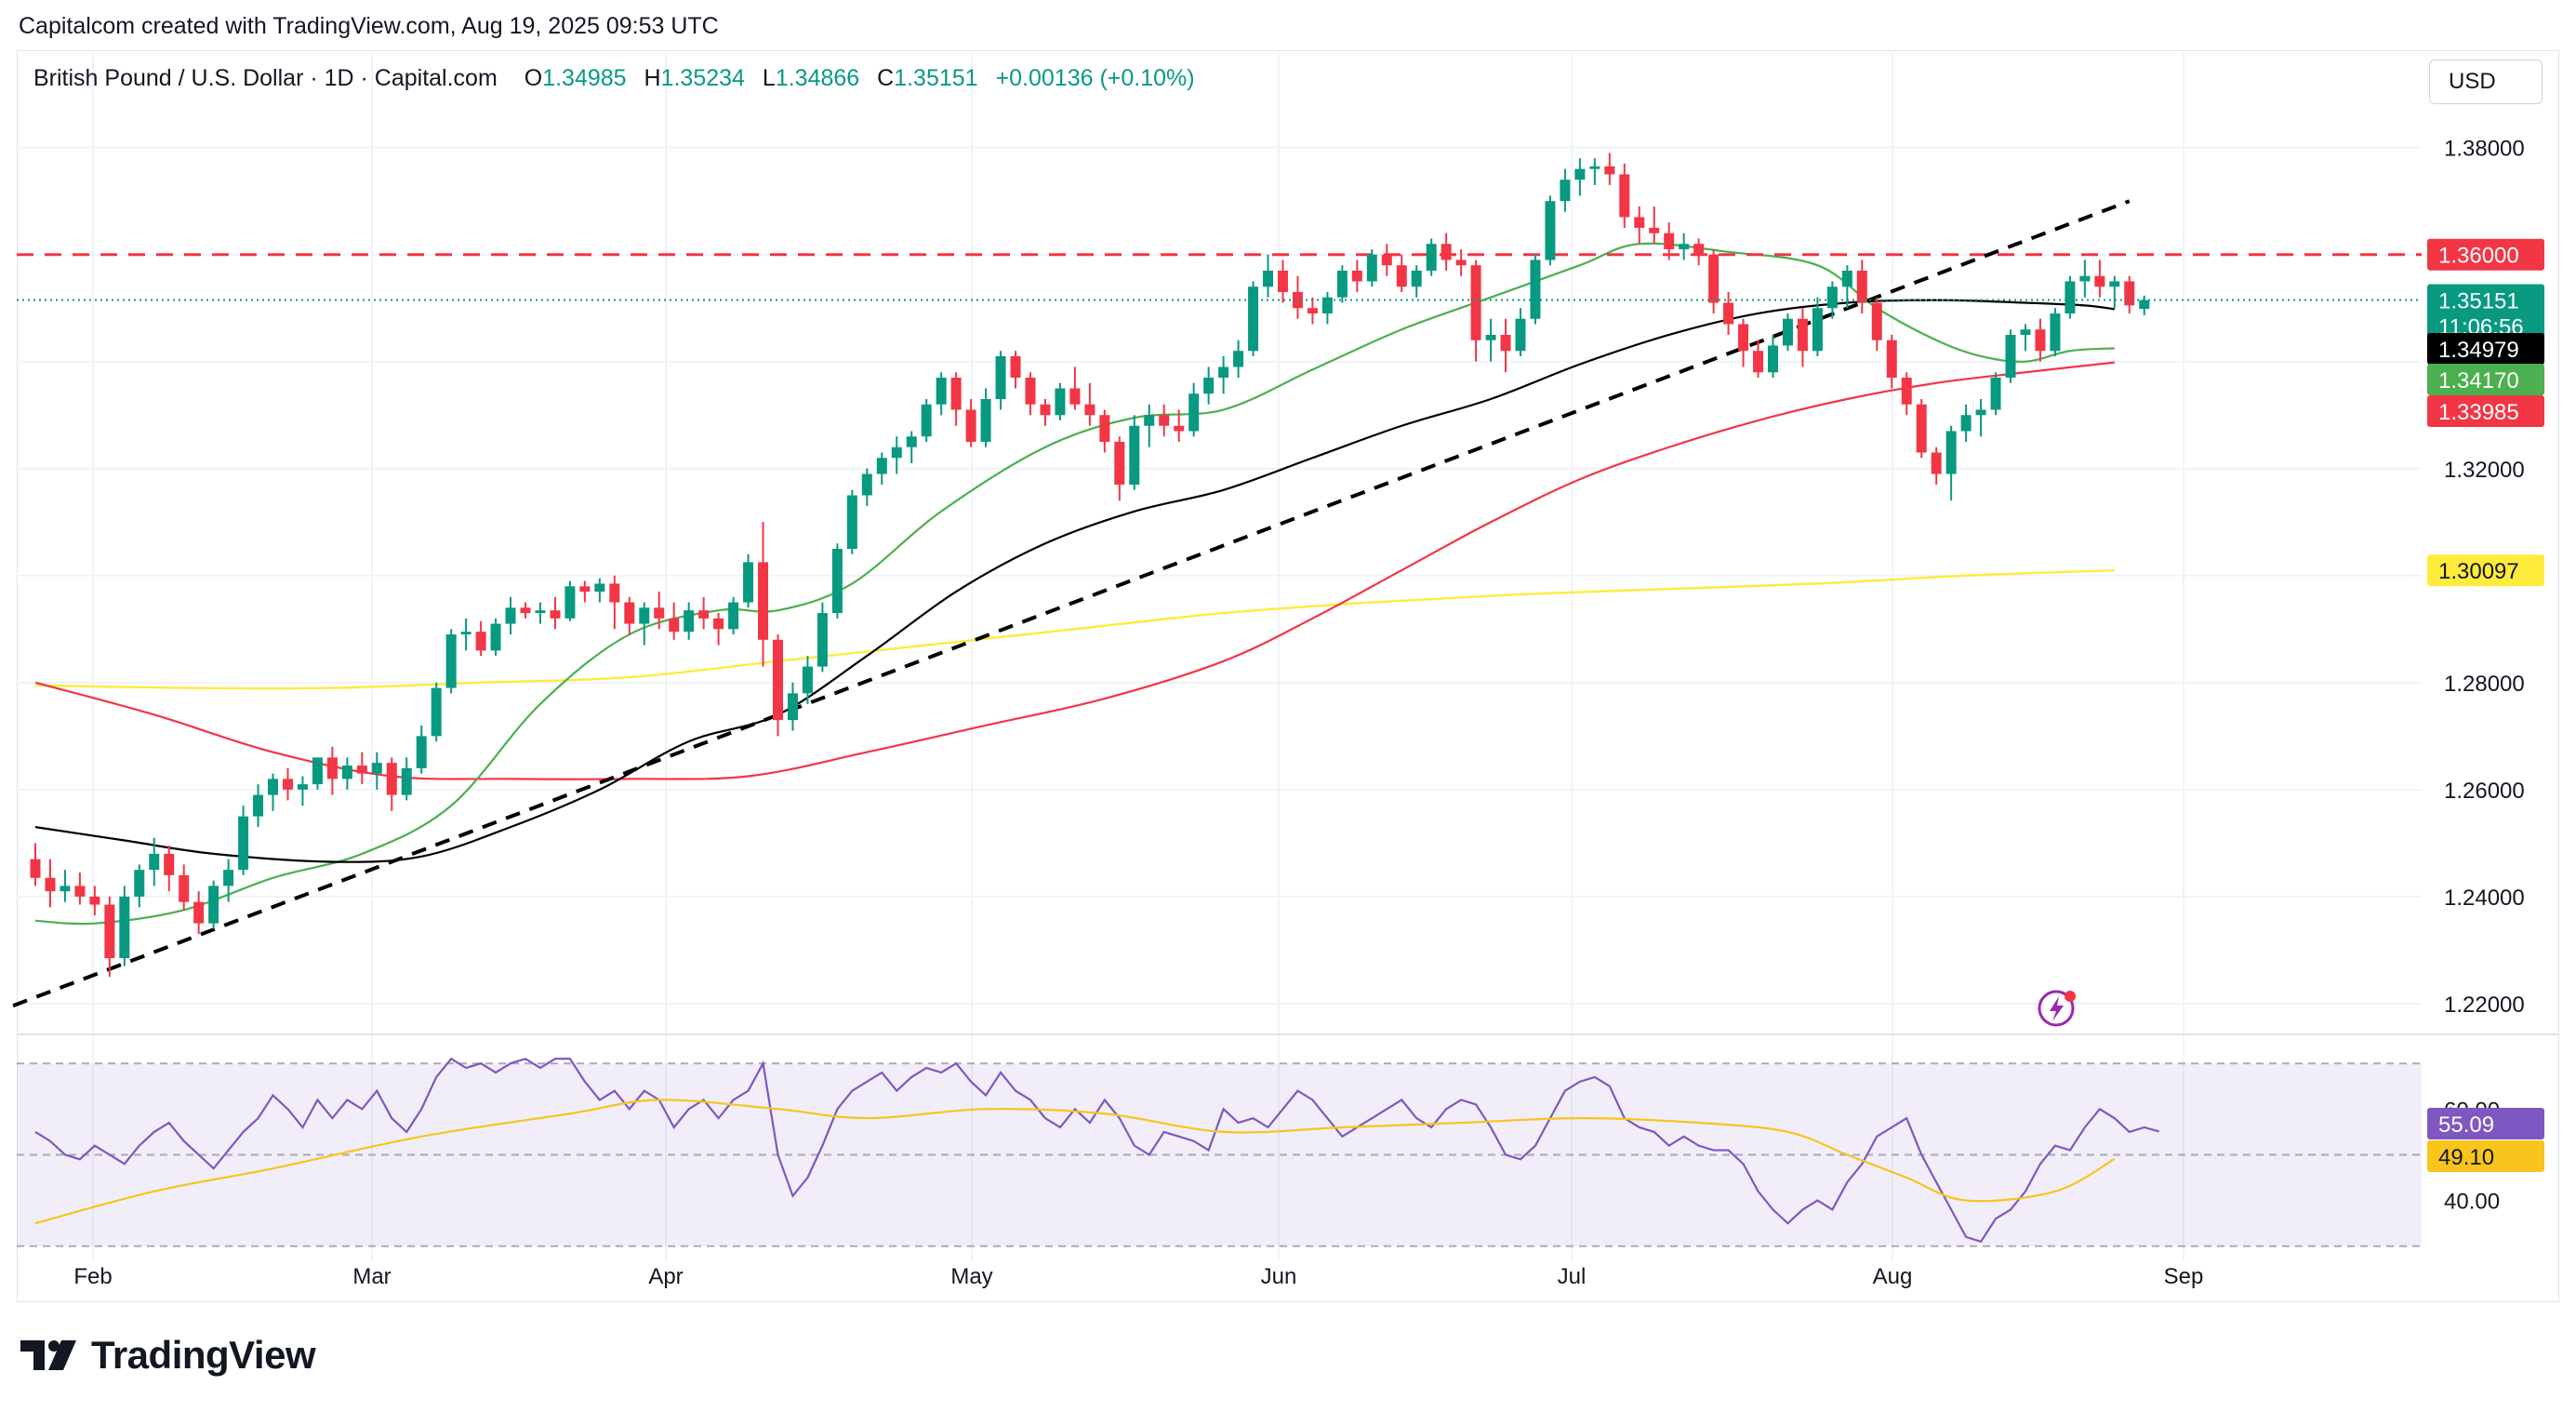 This screenshot has height=1412, width=2576. What do you see at coordinates (2057, 1009) in the screenshot?
I see `lightning-alert-icon` at bounding box center [2057, 1009].